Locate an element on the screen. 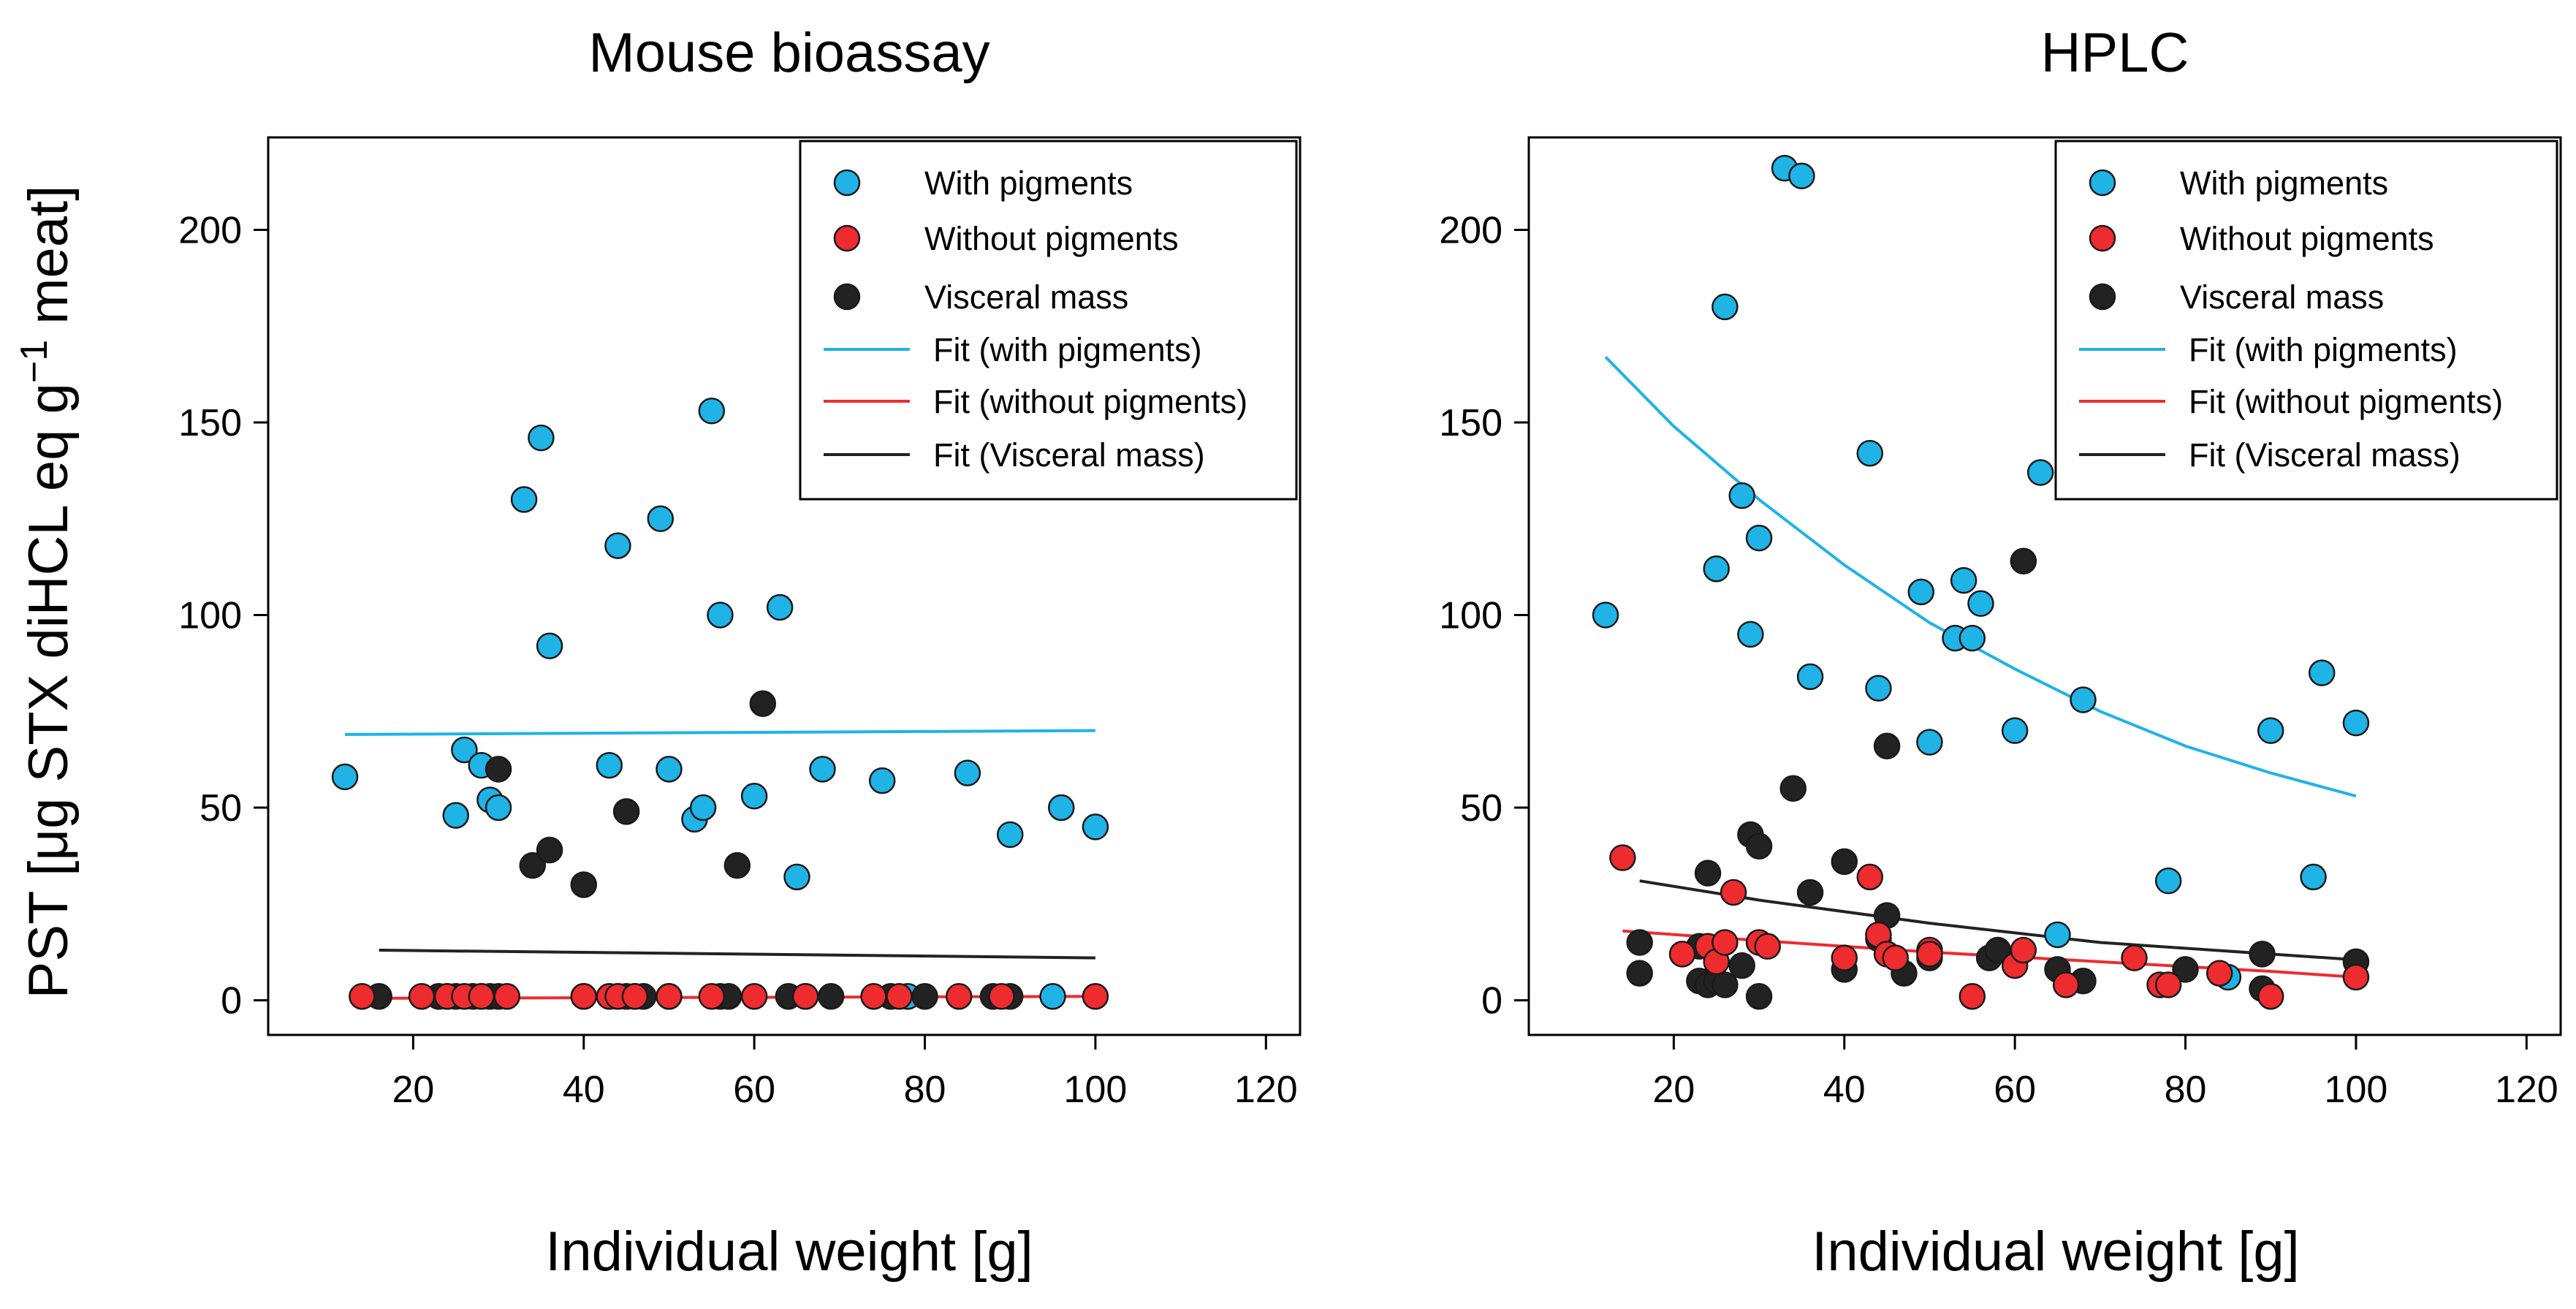 Image resolution: width=2576 pixels, height=1309 pixels. legend-label-without-pigments: Without pigments is located at coordinates (1051, 238).